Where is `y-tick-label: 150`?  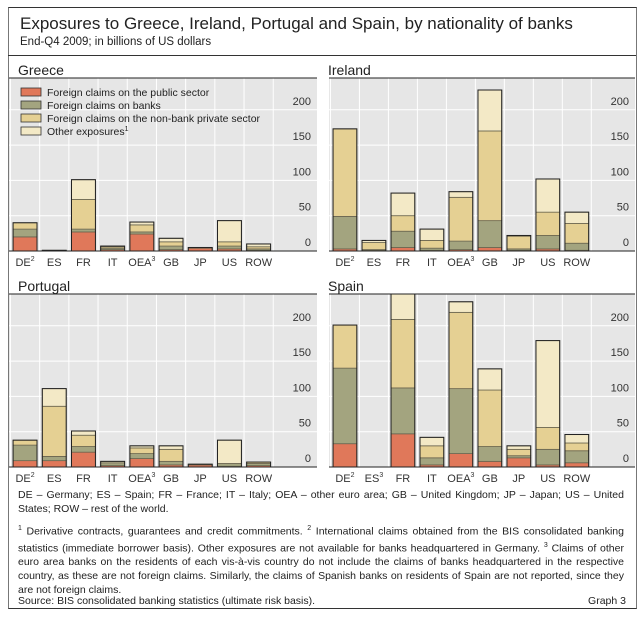
y-tick-label: 150 is located at coordinates (620, 137).